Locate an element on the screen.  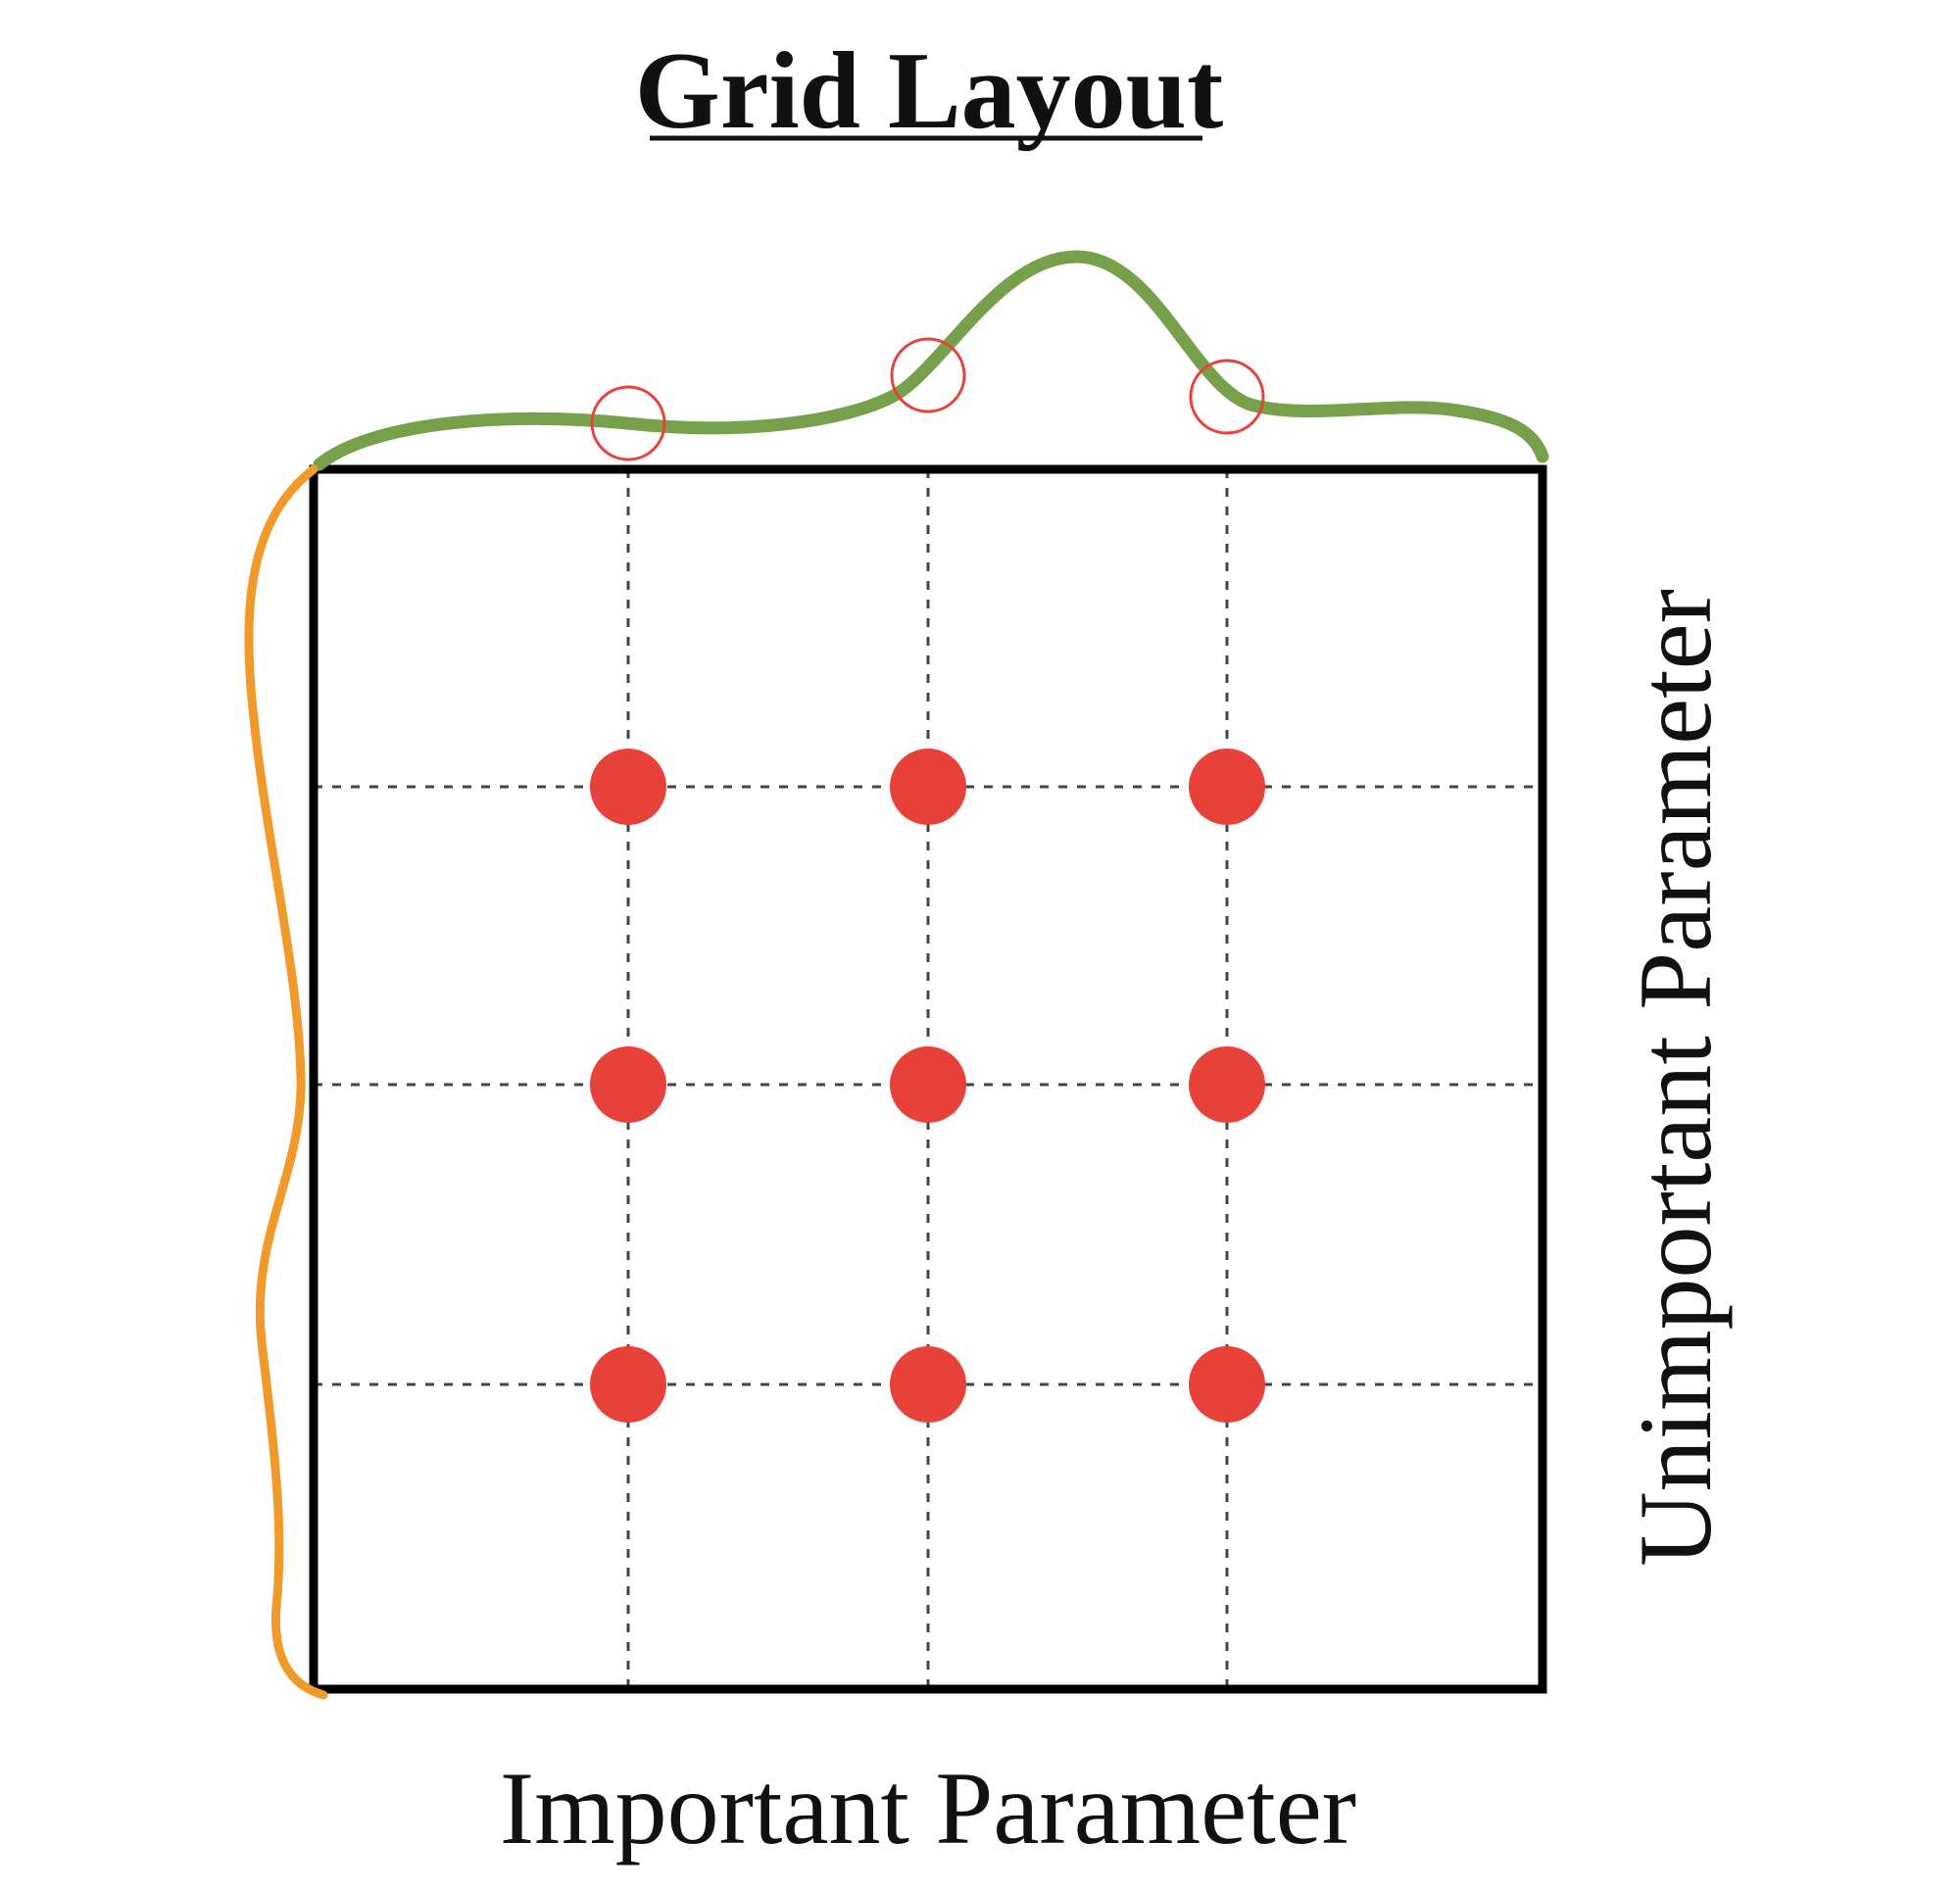
important-parameter-function-curve is located at coordinates (931, 360).